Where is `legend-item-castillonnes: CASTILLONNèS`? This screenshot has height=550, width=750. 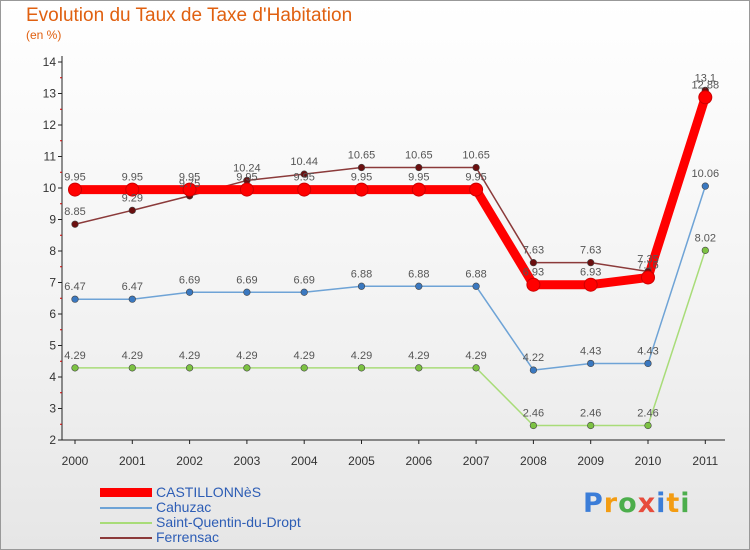 legend-item-castillonnes: CASTILLONNèS is located at coordinates (250, 492).